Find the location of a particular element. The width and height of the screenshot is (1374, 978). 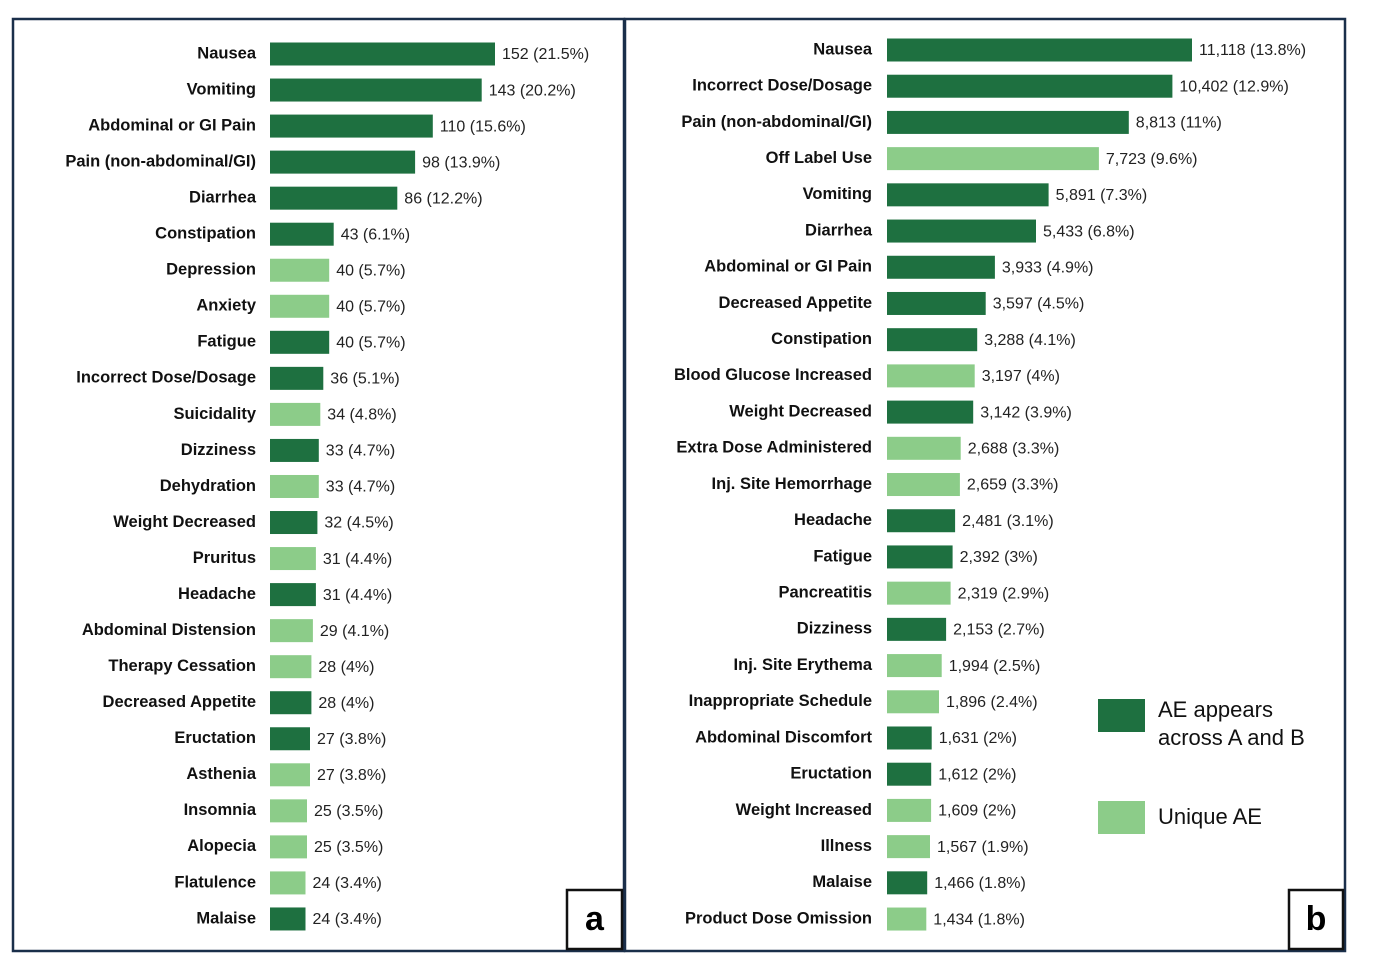

panel-a-category-label: Abdominal or GI Pain is located at coordinates (172, 125).